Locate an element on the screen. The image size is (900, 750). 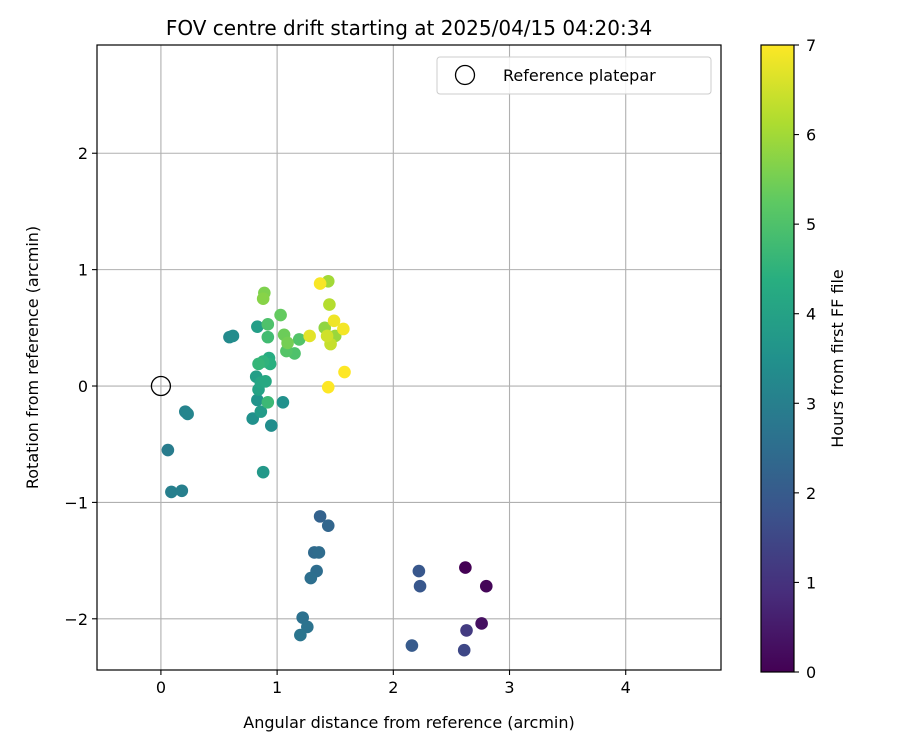
x-tick-label: 3 is located at coordinates (509, 687).